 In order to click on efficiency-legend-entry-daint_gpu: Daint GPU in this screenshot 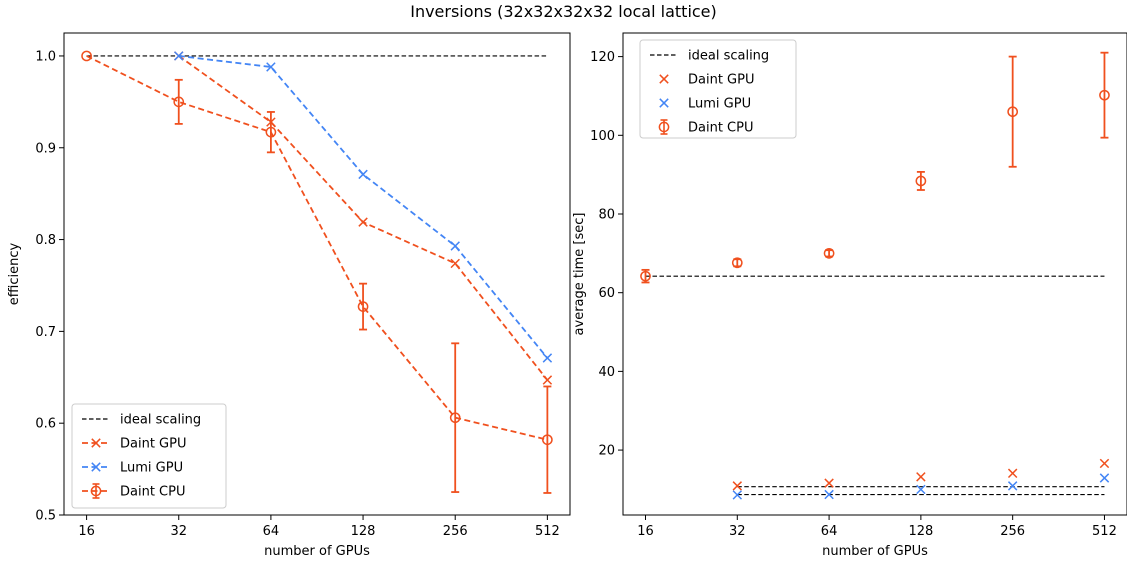, I will do `click(134, 444)`.